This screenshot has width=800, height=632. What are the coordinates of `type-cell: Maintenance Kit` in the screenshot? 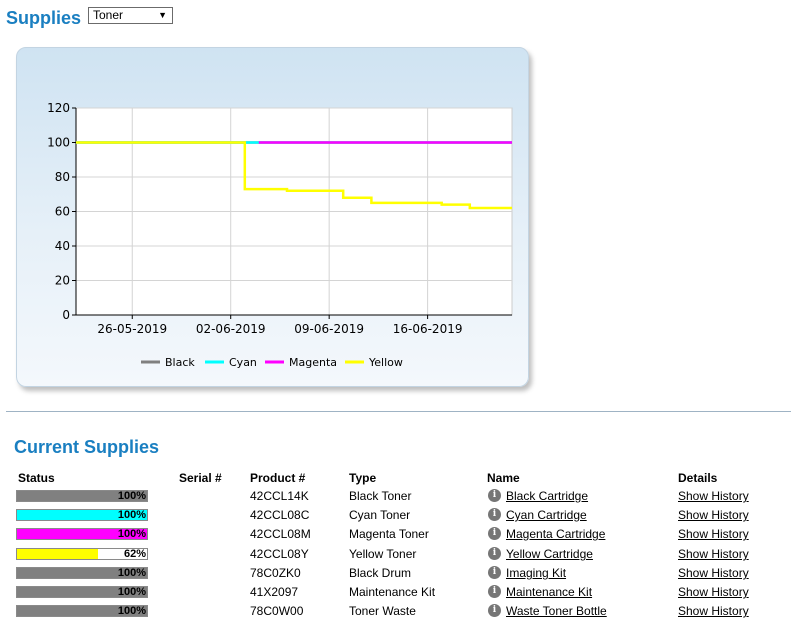 It's located at (392, 592).